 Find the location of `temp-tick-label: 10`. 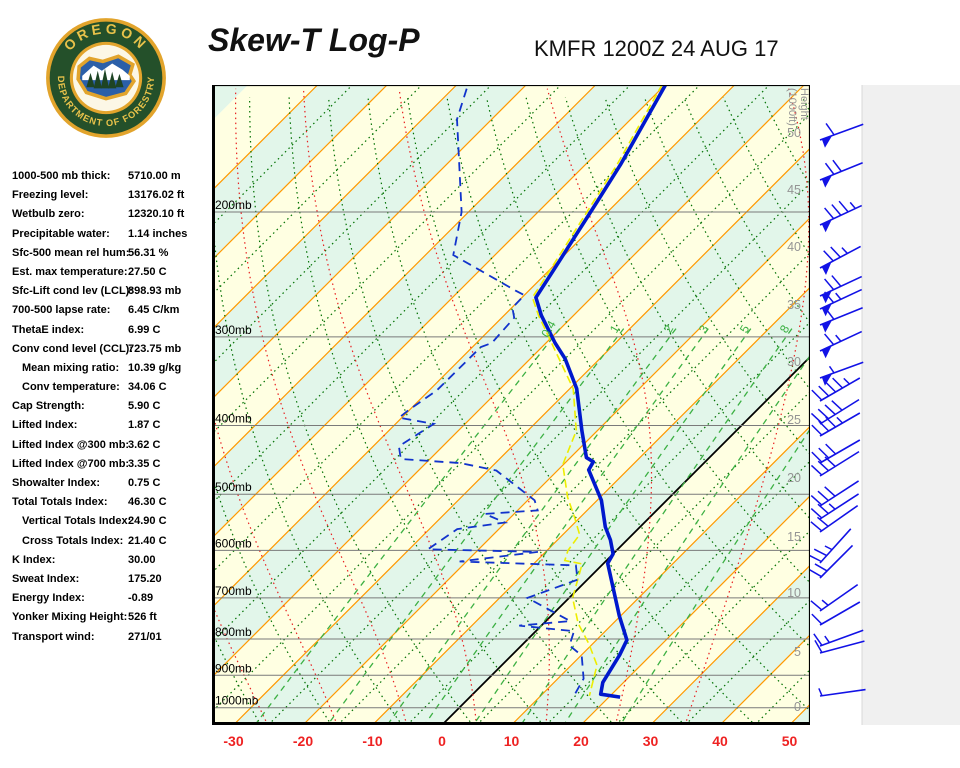

temp-tick-label: 10 is located at coordinates (512, 741).